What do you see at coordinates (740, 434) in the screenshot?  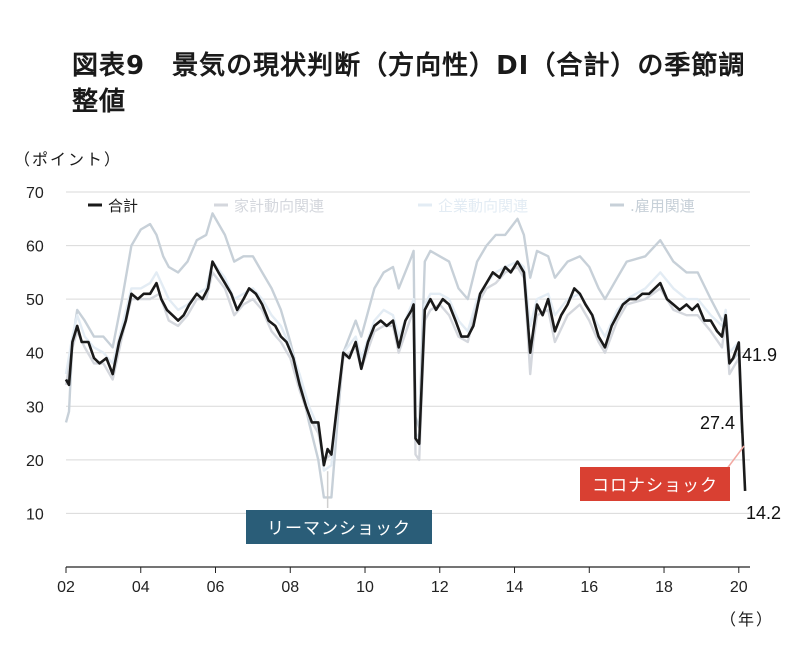 I see `value-annotations: 41.9 27.4 14.2` at bounding box center [740, 434].